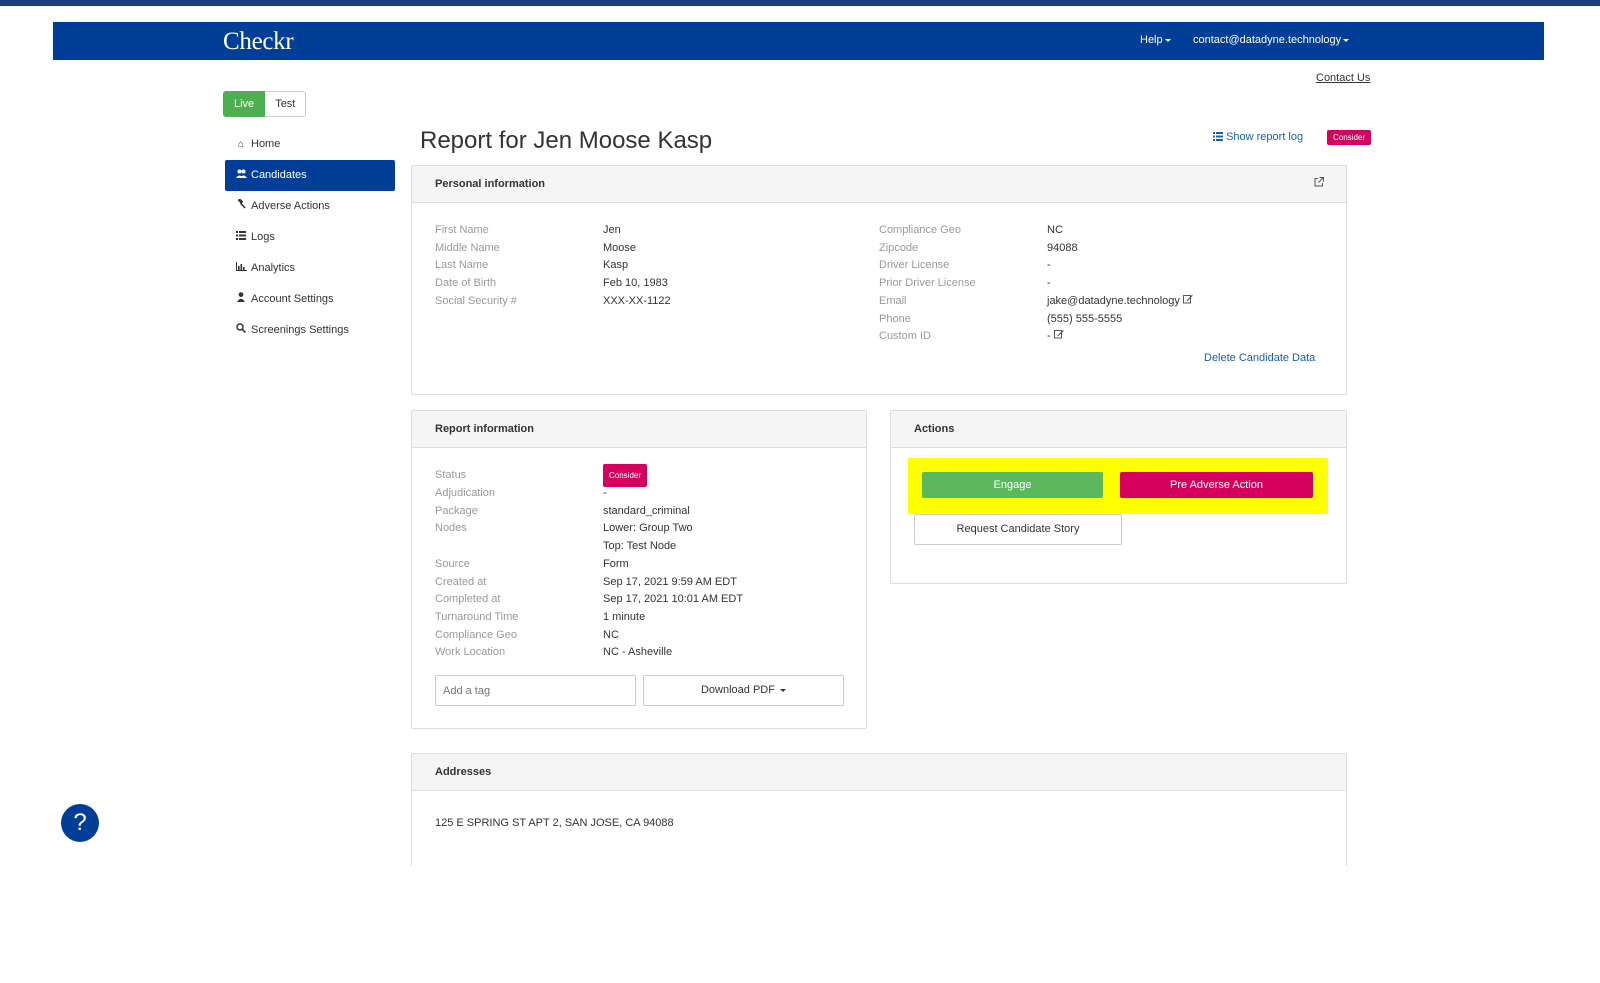  What do you see at coordinates (452, 563) in the screenshot?
I see `field-label: Source` at bounding box center [452, 563].